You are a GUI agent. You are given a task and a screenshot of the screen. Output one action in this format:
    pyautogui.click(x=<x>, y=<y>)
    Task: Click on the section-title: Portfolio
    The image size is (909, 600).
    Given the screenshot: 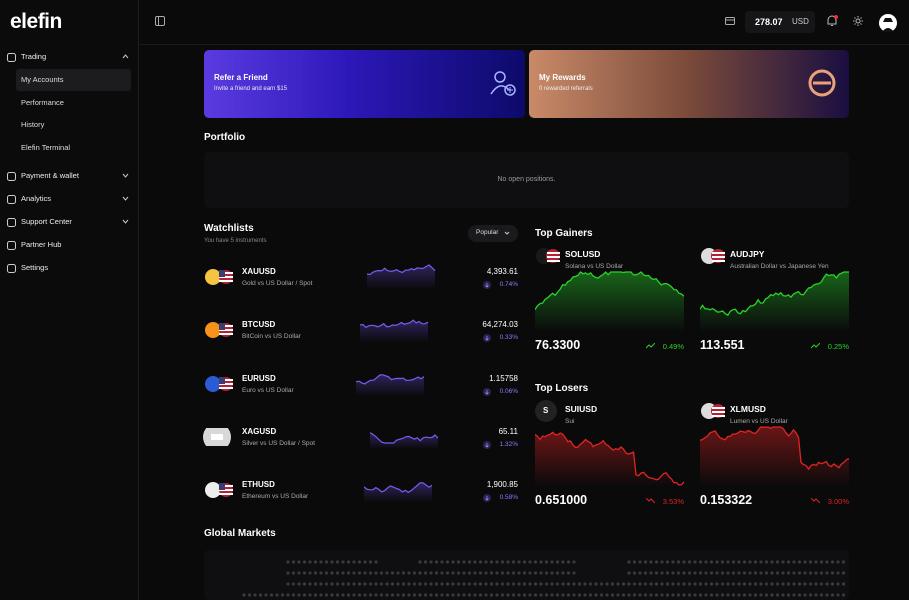 What is the action you would take?
    pyautogui.click(x=225, y=137)
    